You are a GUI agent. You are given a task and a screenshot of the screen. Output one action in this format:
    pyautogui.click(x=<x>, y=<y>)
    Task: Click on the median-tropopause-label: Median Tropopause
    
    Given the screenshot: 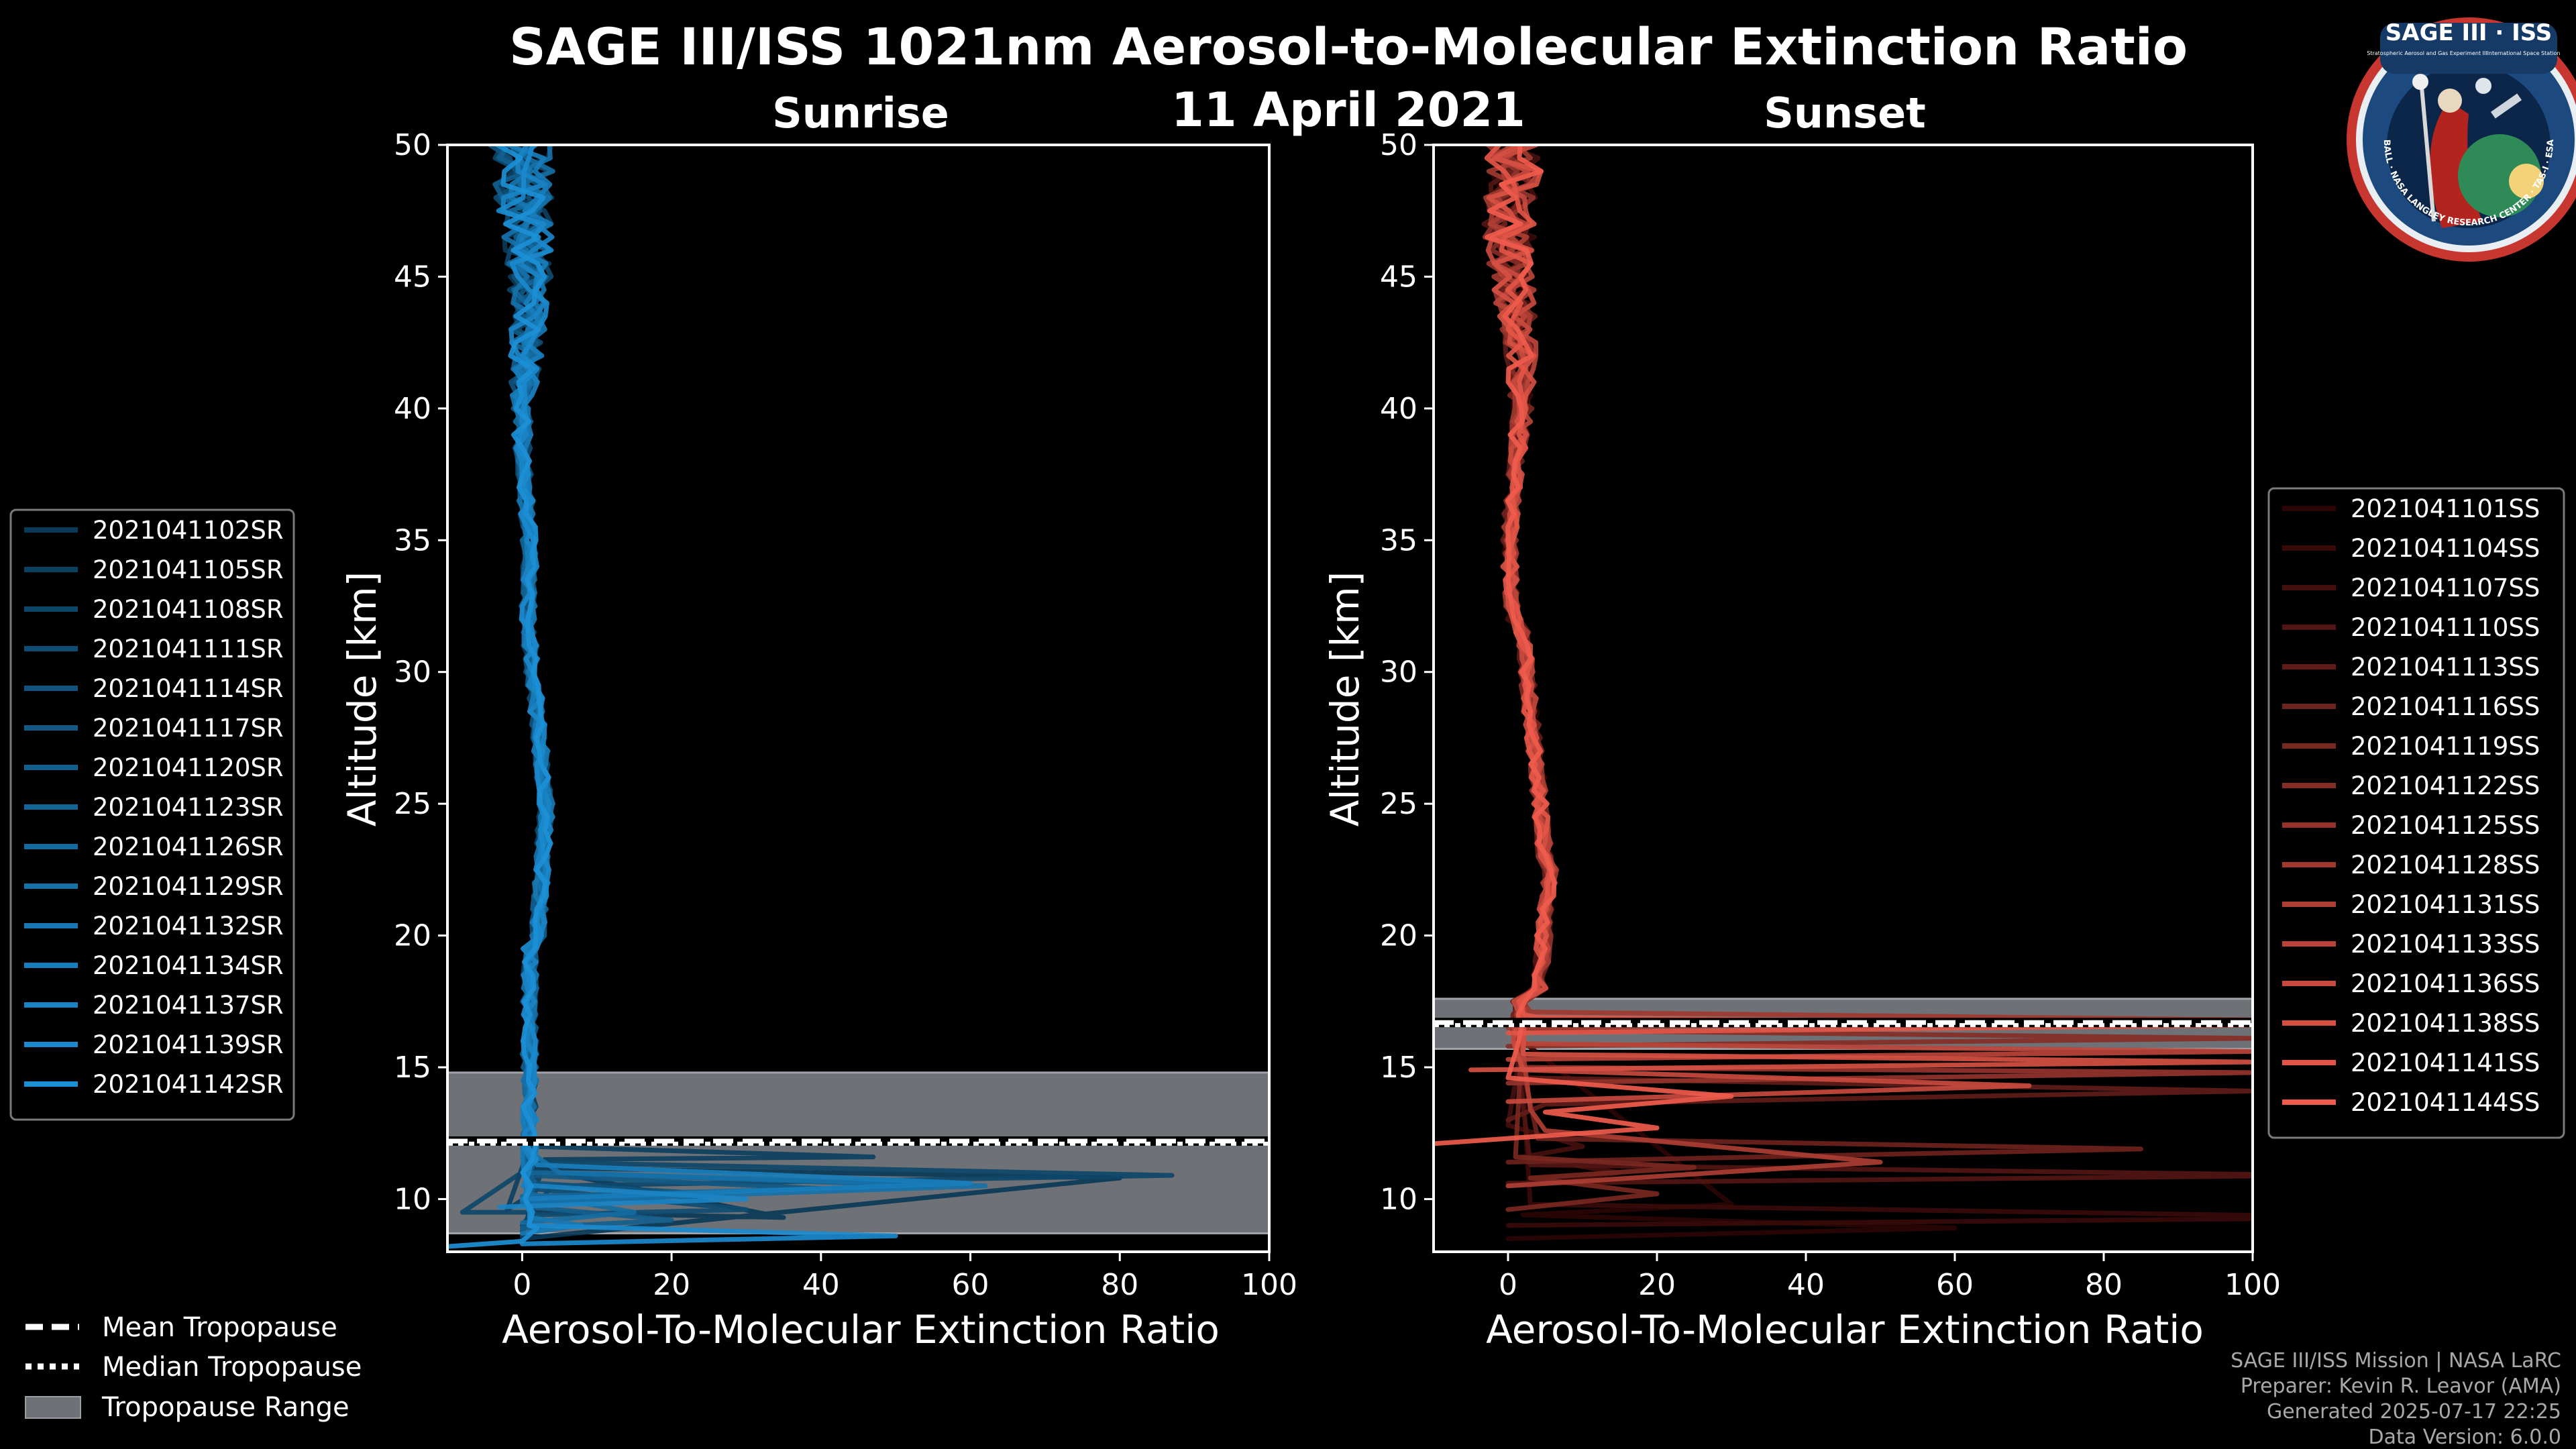 What is the action you would take?
    pyautogui.click(x=232, y=1367)
    